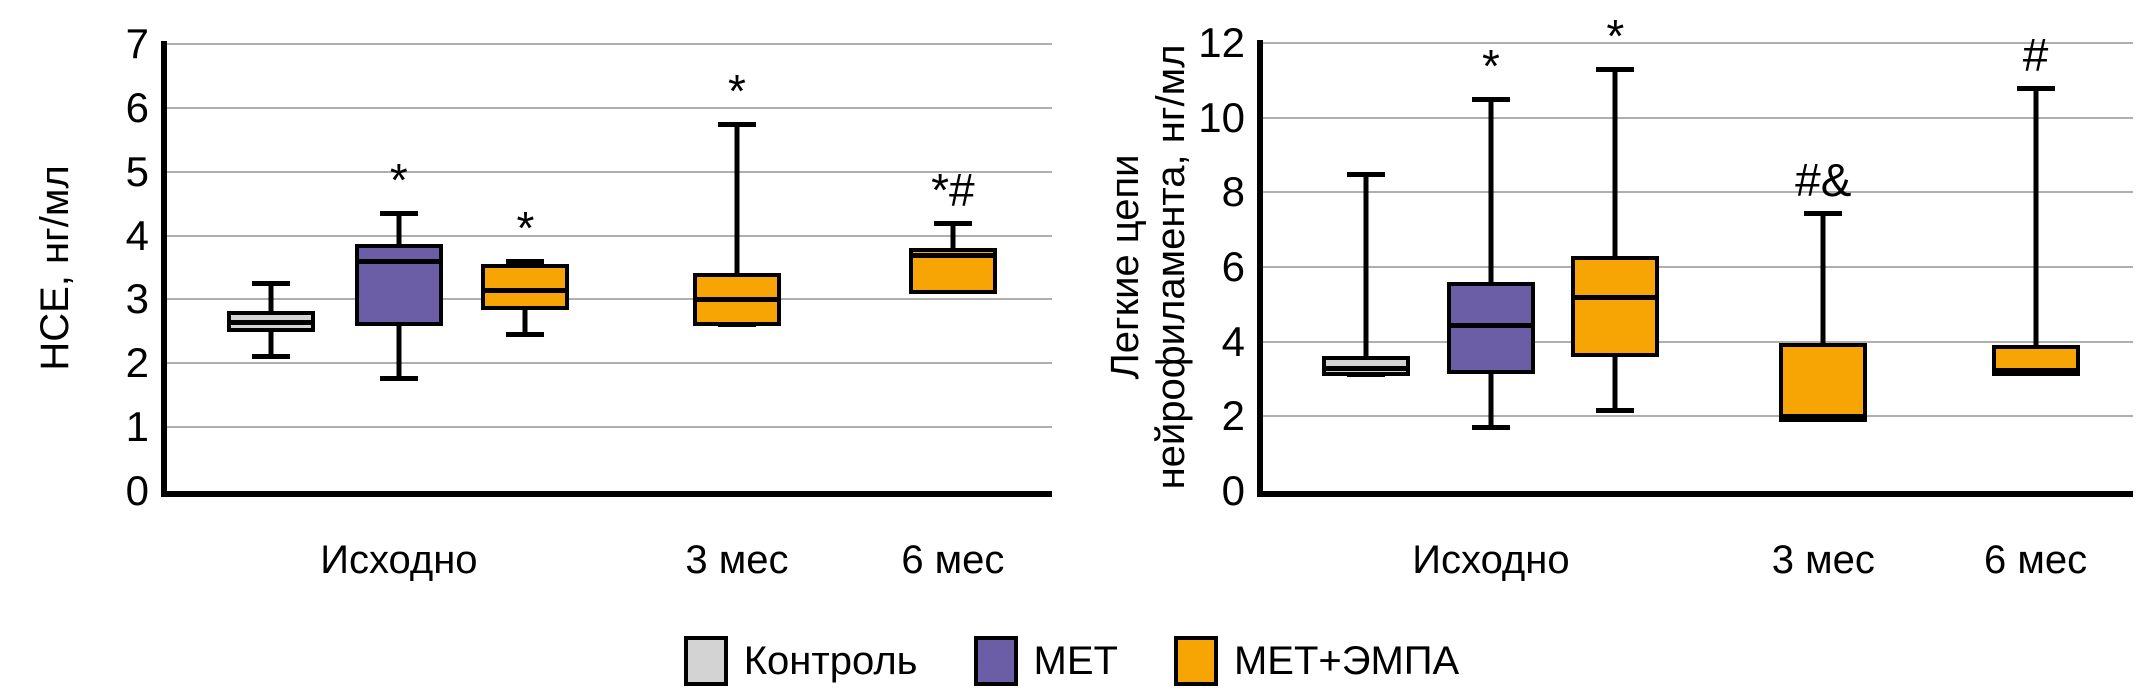 The height and width of the screenshot is (699, 2143). What do you see at coordinates (2035, 54) in the screenshot?
I see `significance-annotation: #` at bounding box center [2035, 54].